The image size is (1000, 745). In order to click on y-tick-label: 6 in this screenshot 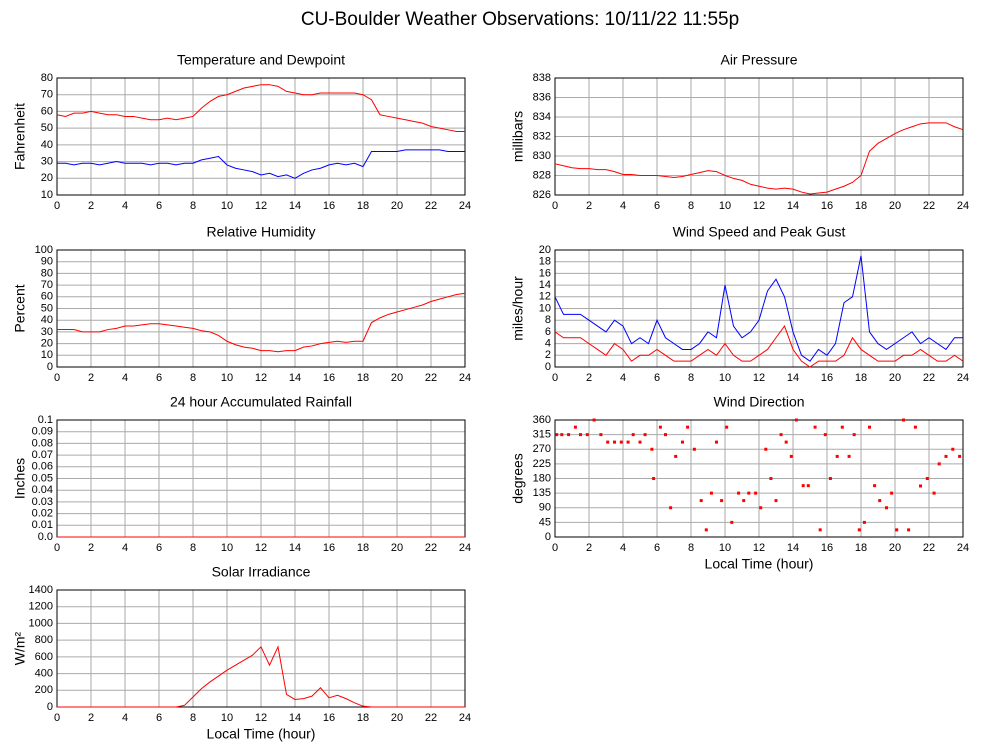, I will do `click(548, 332)`.